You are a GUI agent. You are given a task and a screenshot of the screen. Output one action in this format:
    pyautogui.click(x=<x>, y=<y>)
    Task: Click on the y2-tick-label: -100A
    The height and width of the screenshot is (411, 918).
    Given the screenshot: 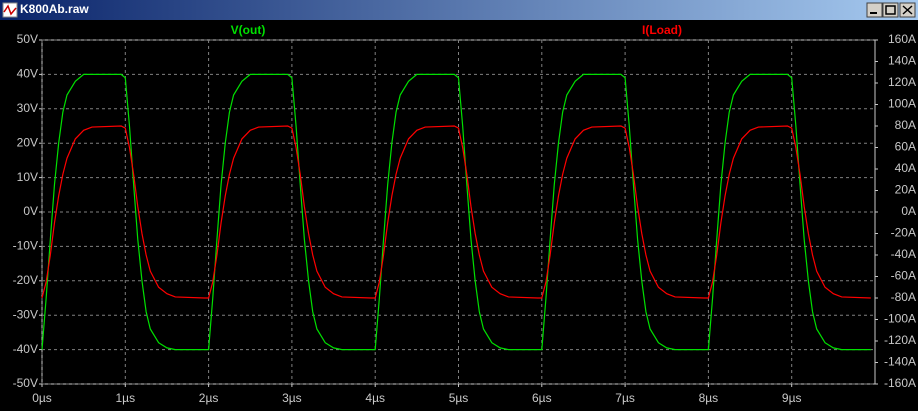 What is the action you would take?
    pyautogui.click(x=900, y=319)
    